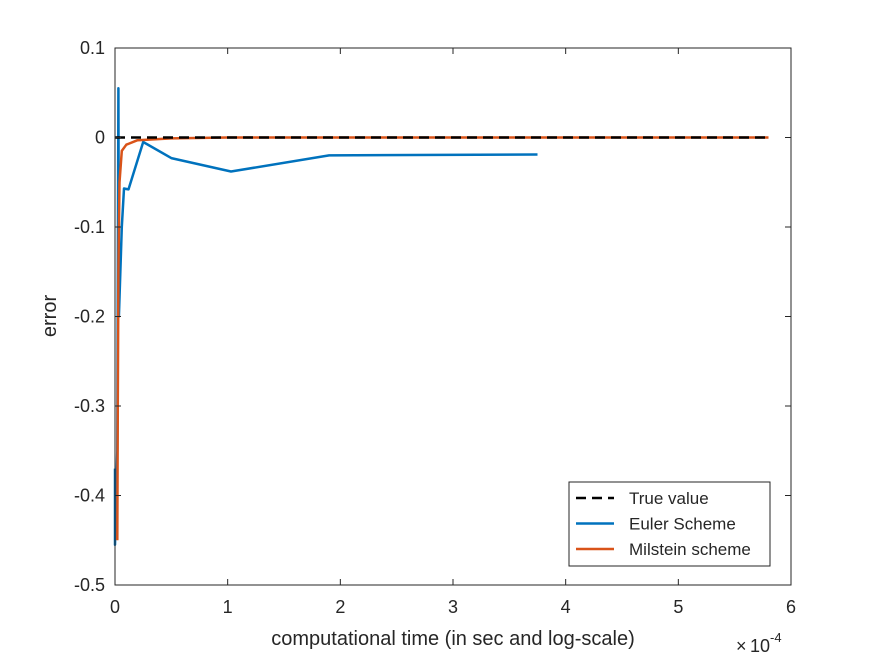 This screenshot has height=656, width=875. I want to click on x-tick-label: 5, so click(678, 607).